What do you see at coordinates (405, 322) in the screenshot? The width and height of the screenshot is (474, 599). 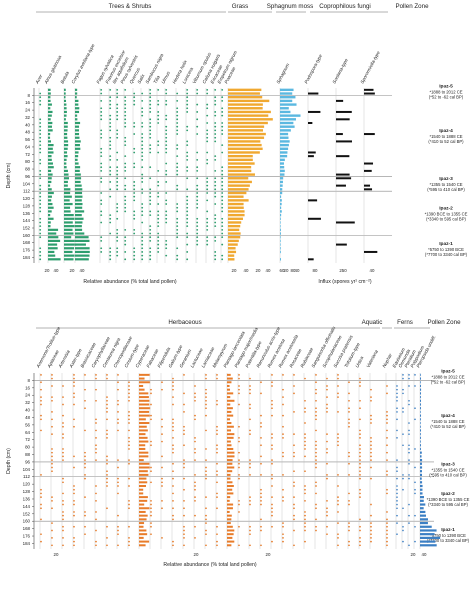 I see `group-header: Ferns` at bounding box center [405, 322].